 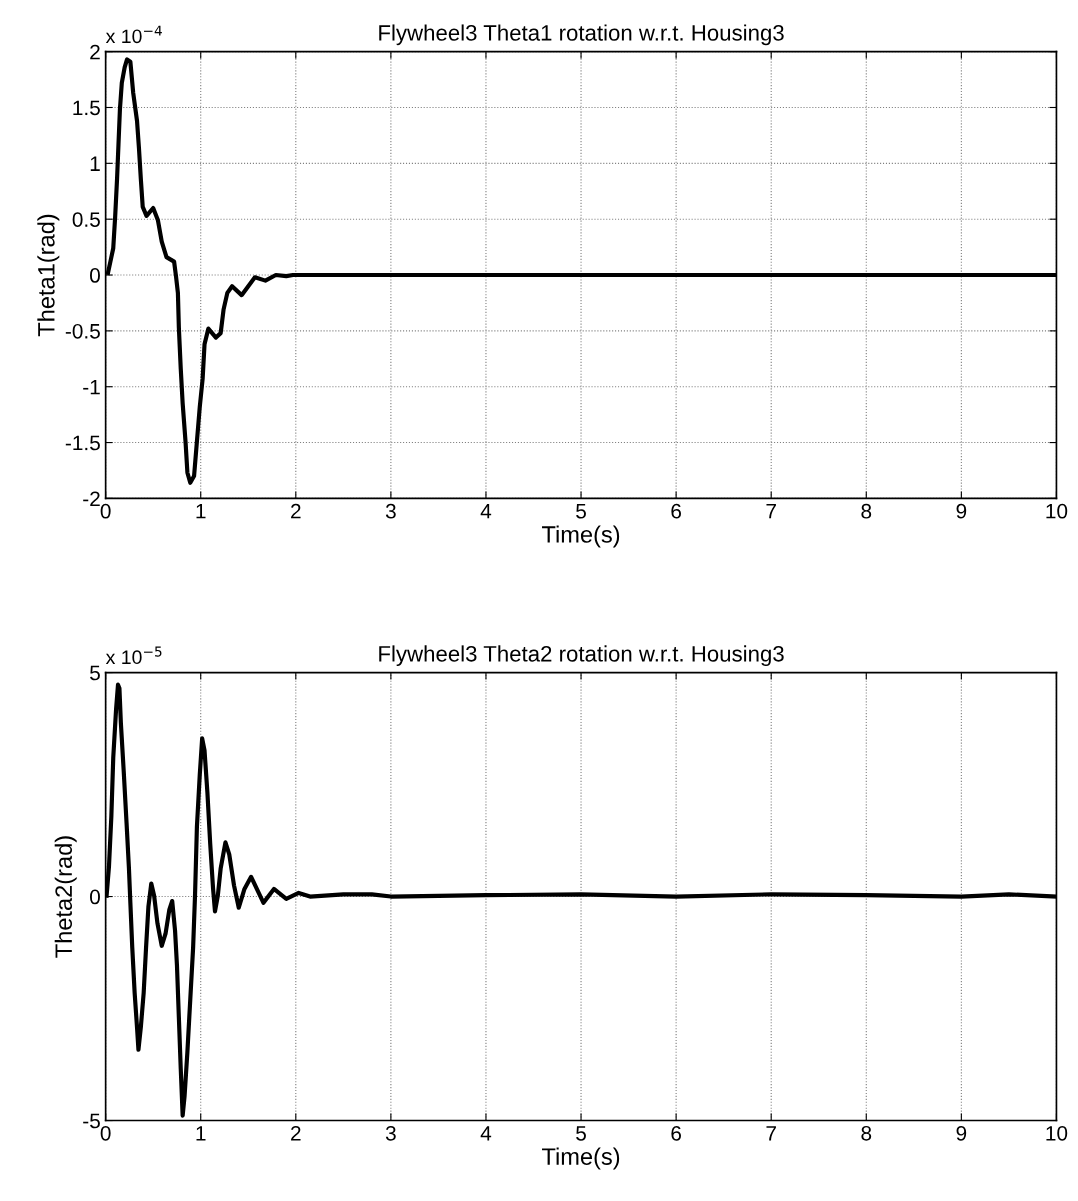 What do you see at coordinates (91, 1121) in the screenshot?
I see `y-tick-label: -5` at bounding box center [91, 1121].